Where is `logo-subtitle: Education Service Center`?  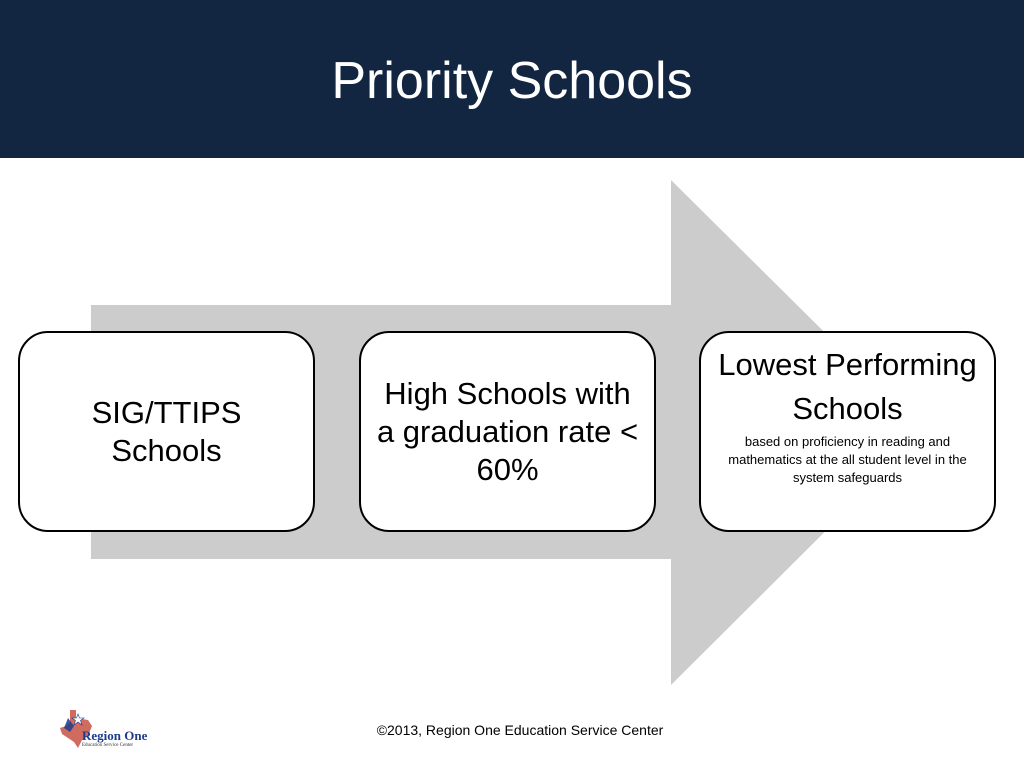
logo-subtitle: Education Service Center is located at coordinates (108, 745).